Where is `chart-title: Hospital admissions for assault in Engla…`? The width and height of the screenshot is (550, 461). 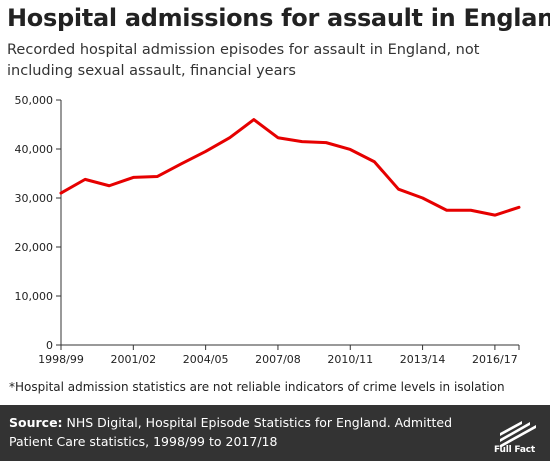
chart-title: Hospital admissions for assault in Engla… is located at coordinates (278, 18).